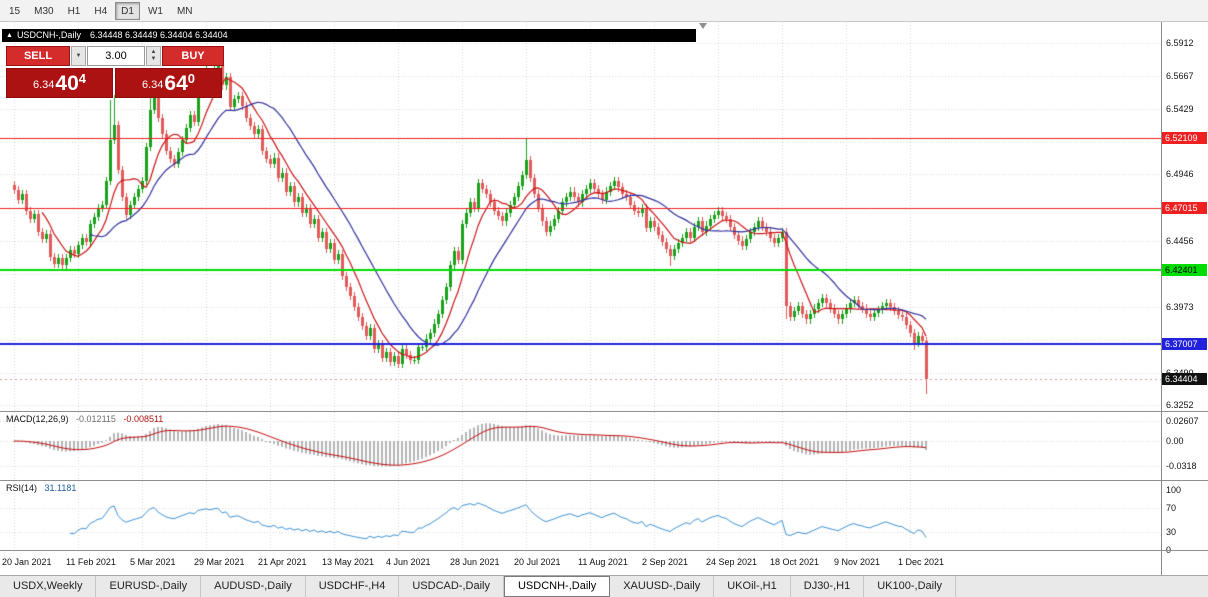 This screenshot has height=597, width=1208. What do you see at coordinates (149, 586) in the screenshot?
I see `chart-tab-eurusd-daily: EURUSD-,Daily` at bounding box center [149, 586].